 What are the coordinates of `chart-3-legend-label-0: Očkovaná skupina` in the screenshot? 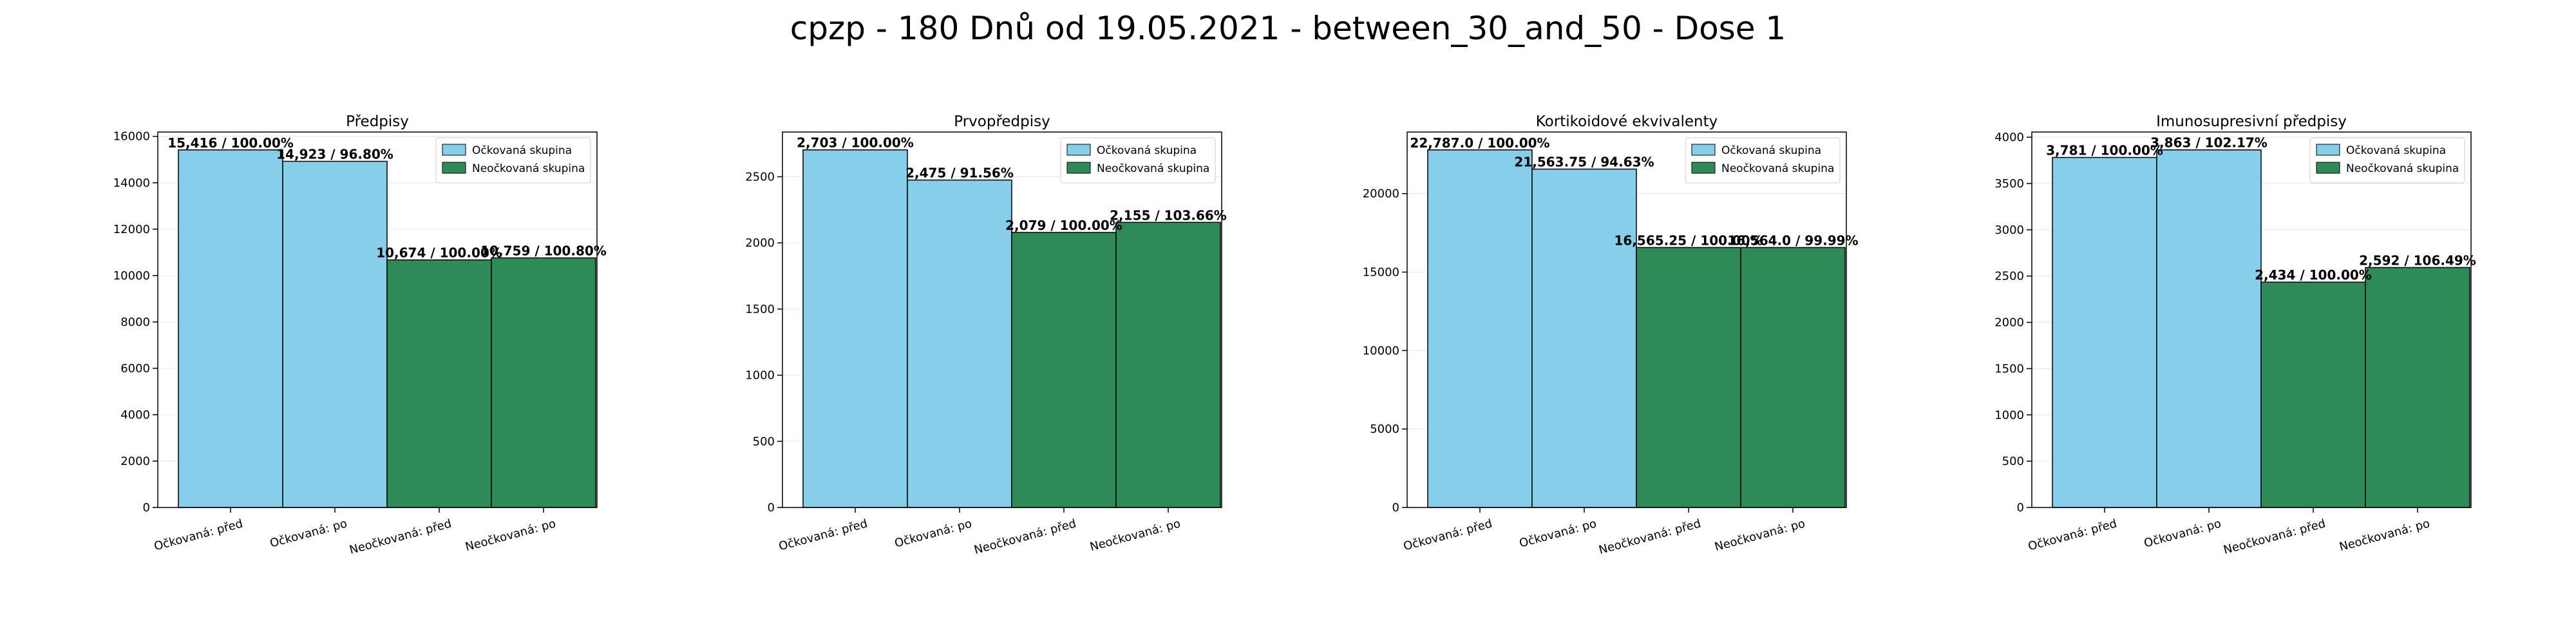 It's located at (2396, 151).